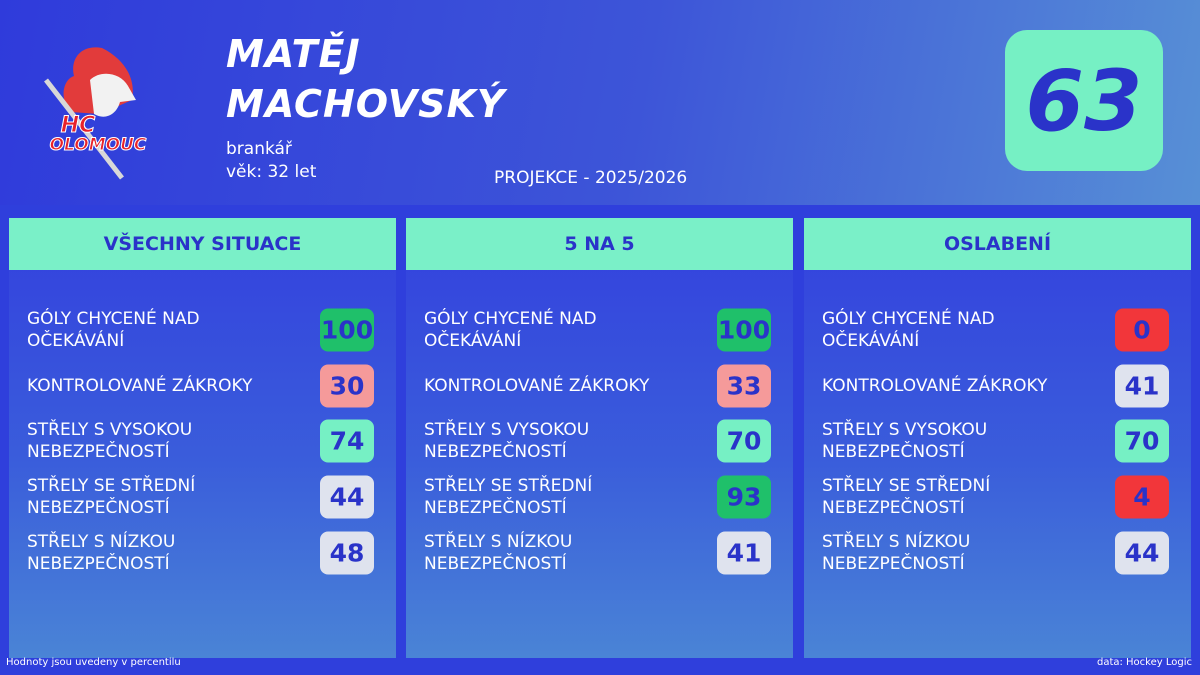  Describe the element at coordinates (202, 497) in the screenshot. I see `stat-row: STŘELY SE STŘEDNÍ NEBEZPEČNOSTÍ 44` at that location.